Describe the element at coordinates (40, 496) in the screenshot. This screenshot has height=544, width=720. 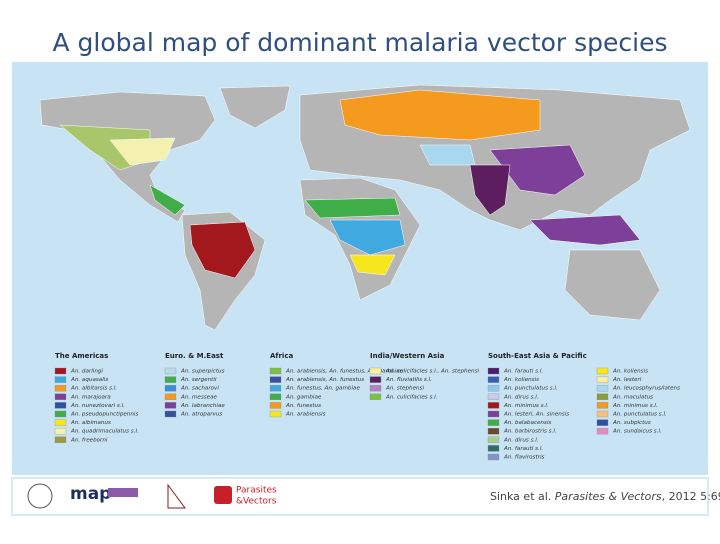
I see `oxford-logo` at that location.